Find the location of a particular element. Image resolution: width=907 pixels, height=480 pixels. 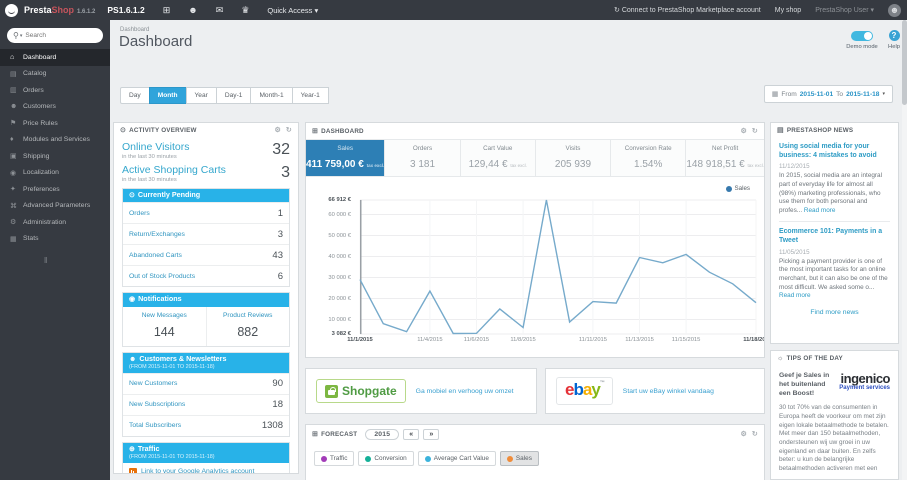

messages-icon: ✉ is located at coordinates (219, 9).